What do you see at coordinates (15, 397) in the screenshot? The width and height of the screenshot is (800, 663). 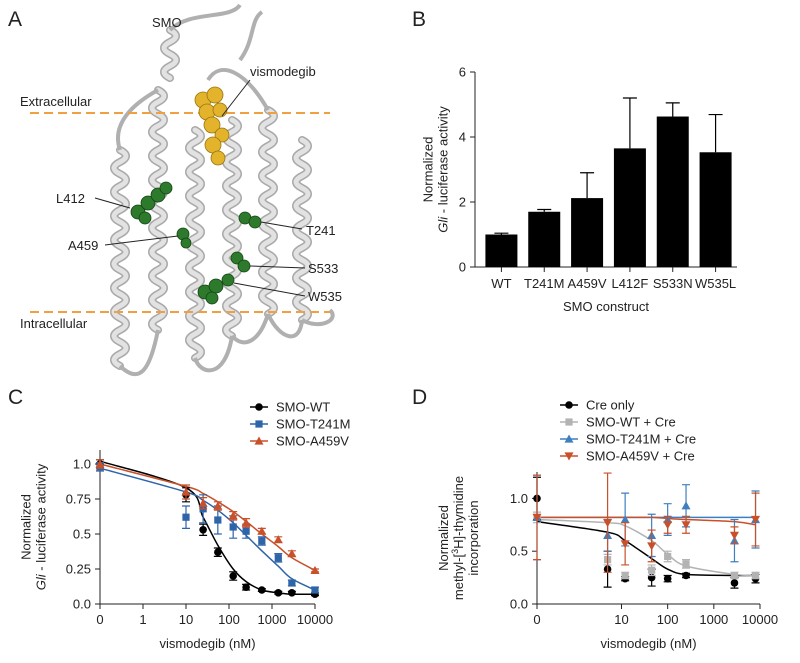 I see `panel-label: C` at bounding box center [15, 397].